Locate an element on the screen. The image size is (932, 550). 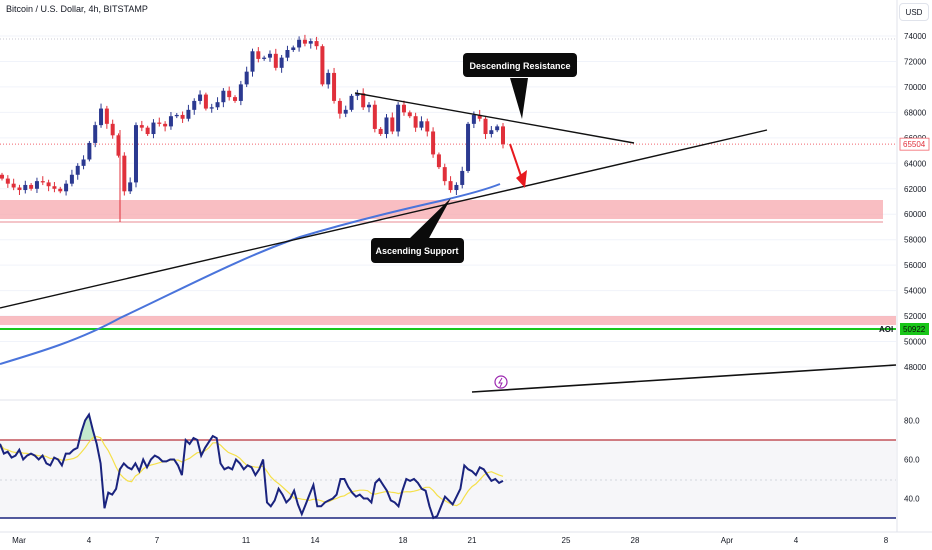
callouts: Descending Resistance Ascending Support is located at coordinates (474, 158).